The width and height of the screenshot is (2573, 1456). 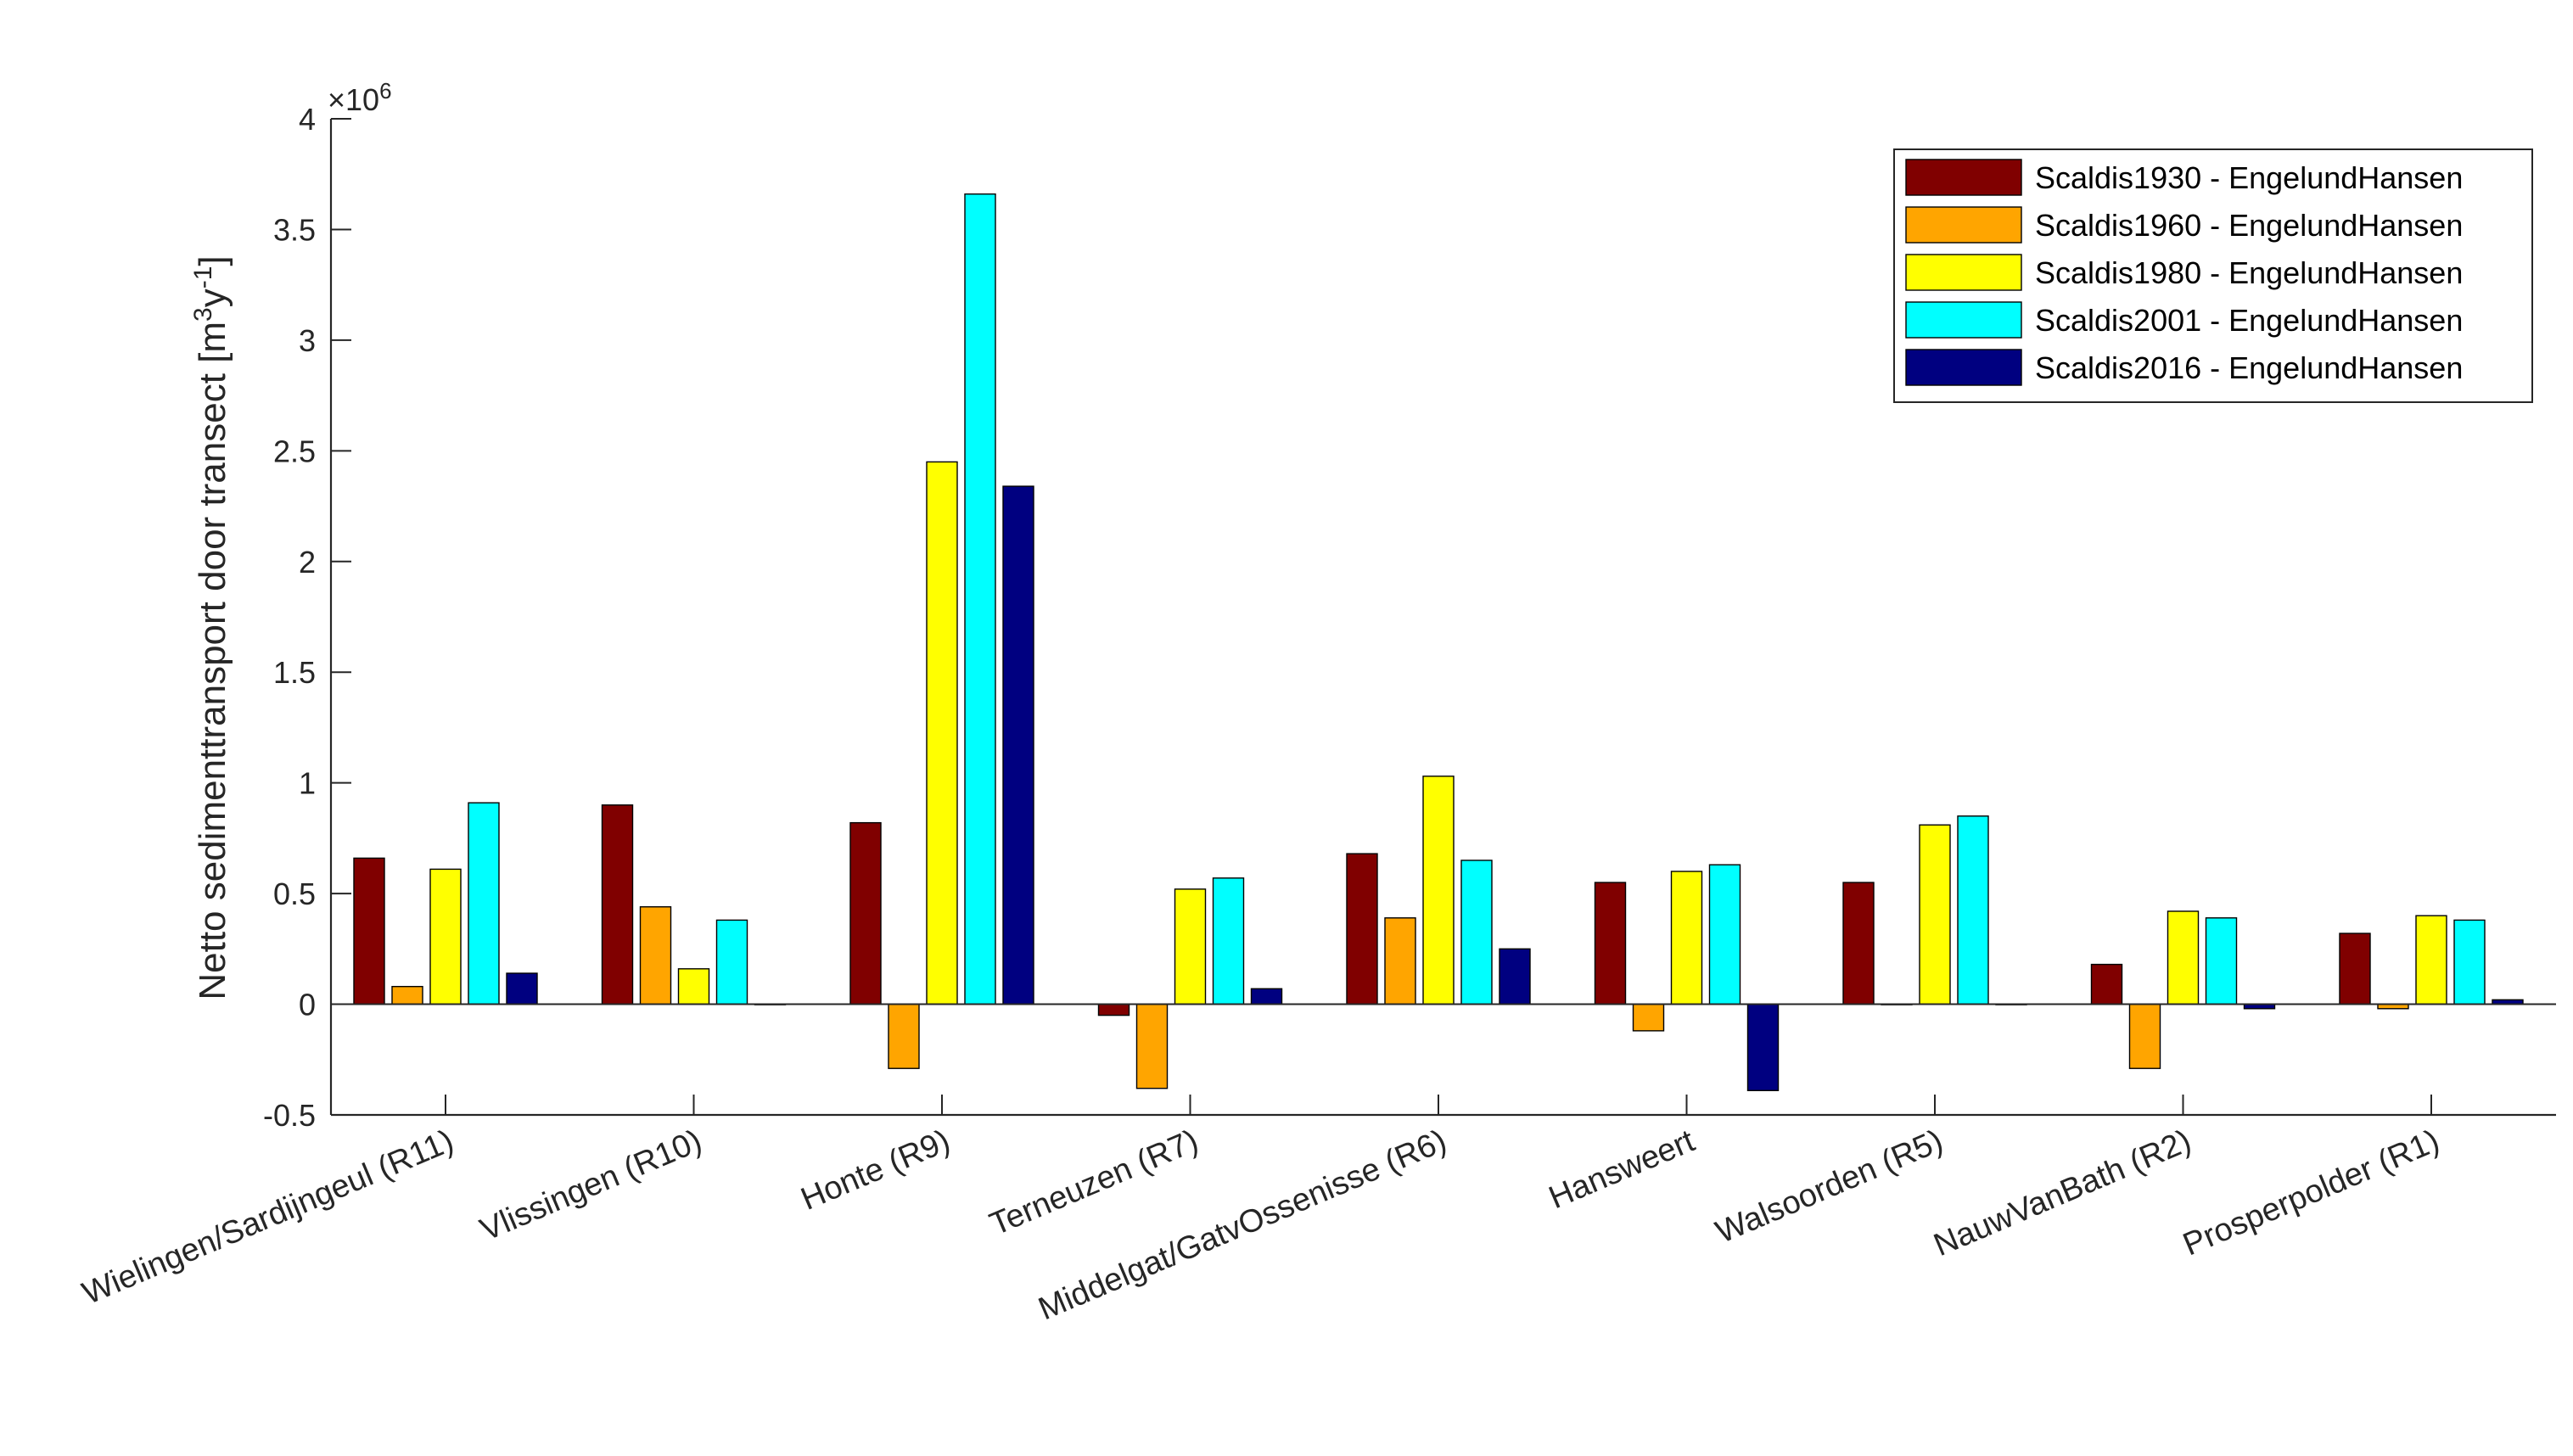 What do you see at coordinates (307, 1005) in the screenshot?
I see `y-tick-label: 0` at bounding box center [307, 1005].